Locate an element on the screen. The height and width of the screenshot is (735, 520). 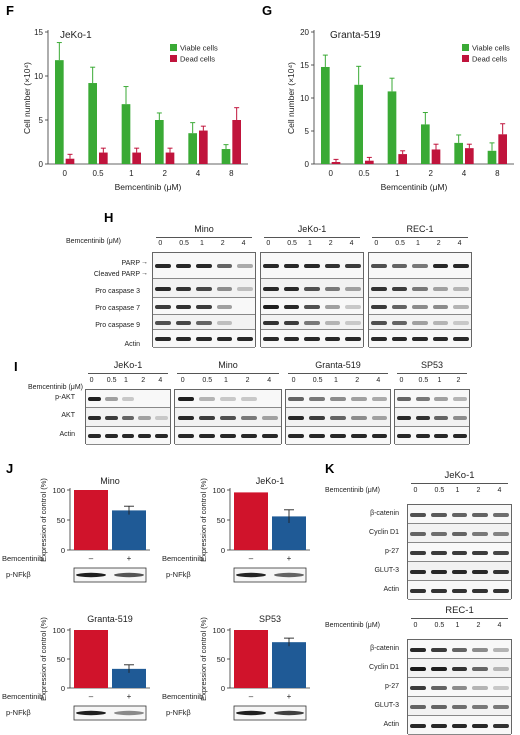
row-label: β-catenin is located at coordinates (384, 513).